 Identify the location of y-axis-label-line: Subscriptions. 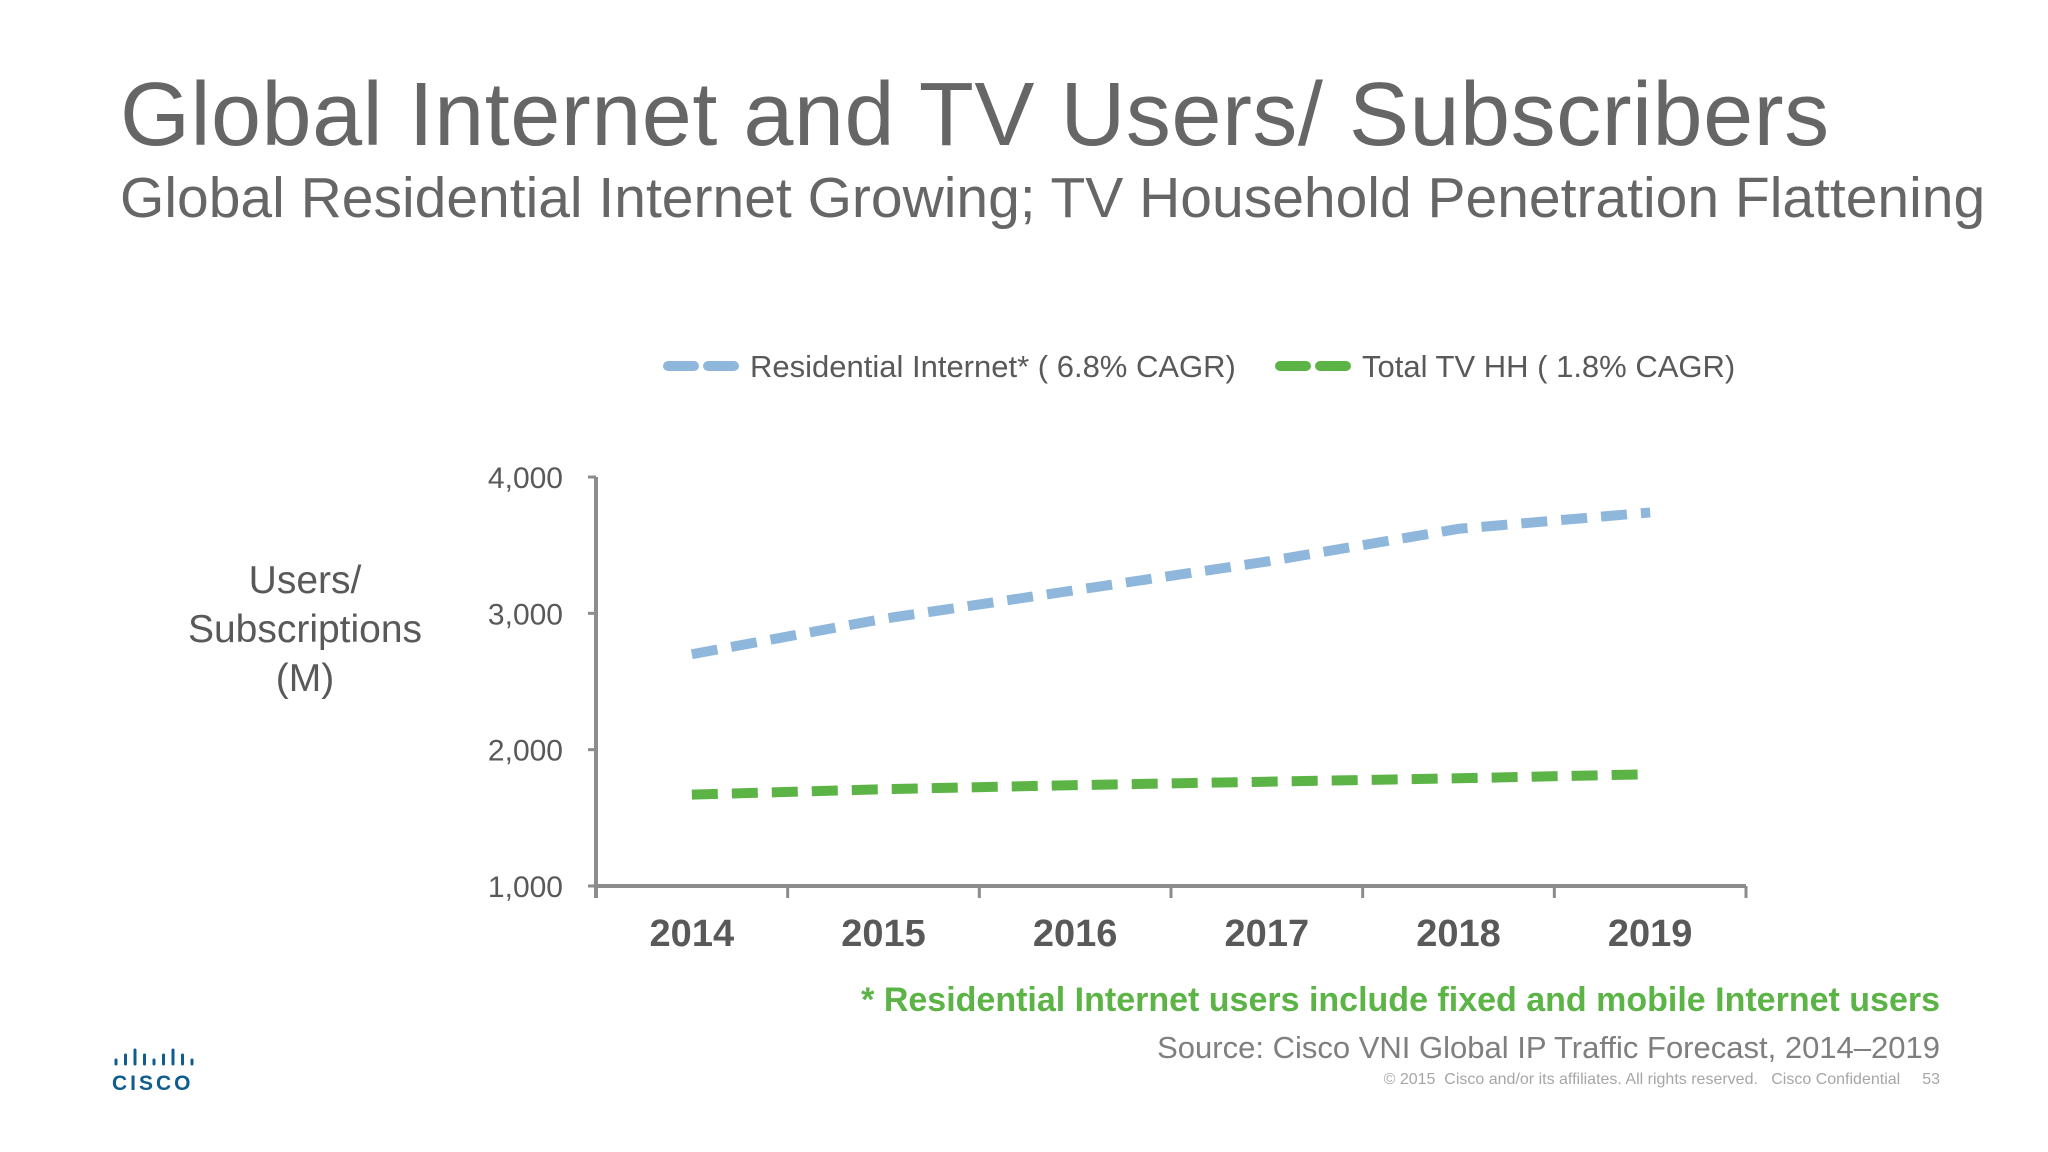
(305, 629).